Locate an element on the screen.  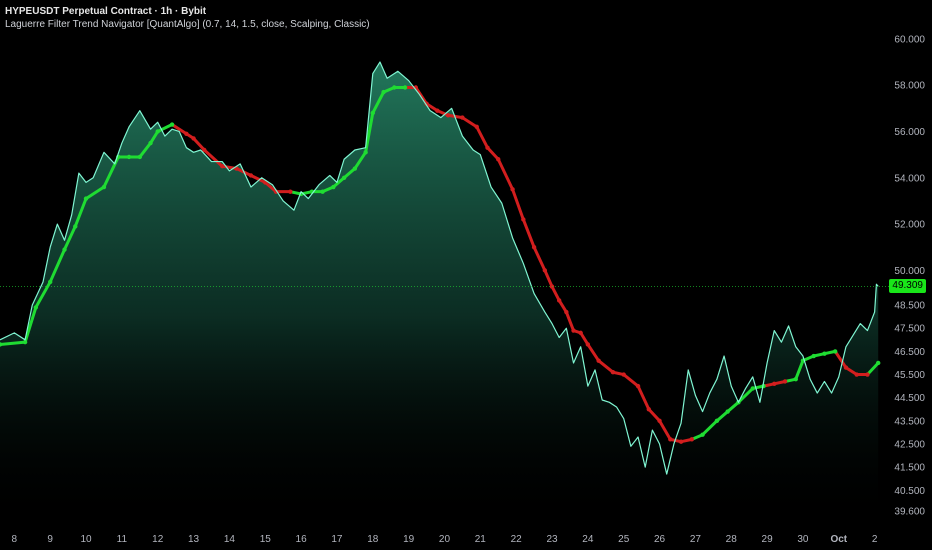
x-axis-tick-label: 2 is located at coordinates (875, 539).